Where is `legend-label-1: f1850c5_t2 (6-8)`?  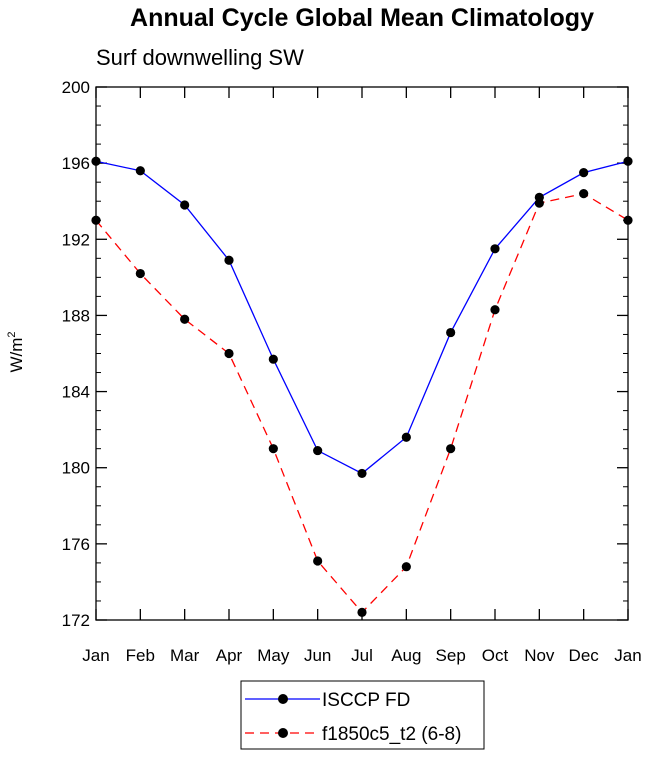 legend-label-1: f1850c5_t2 (6-8) is located at coordinates (391, 734).